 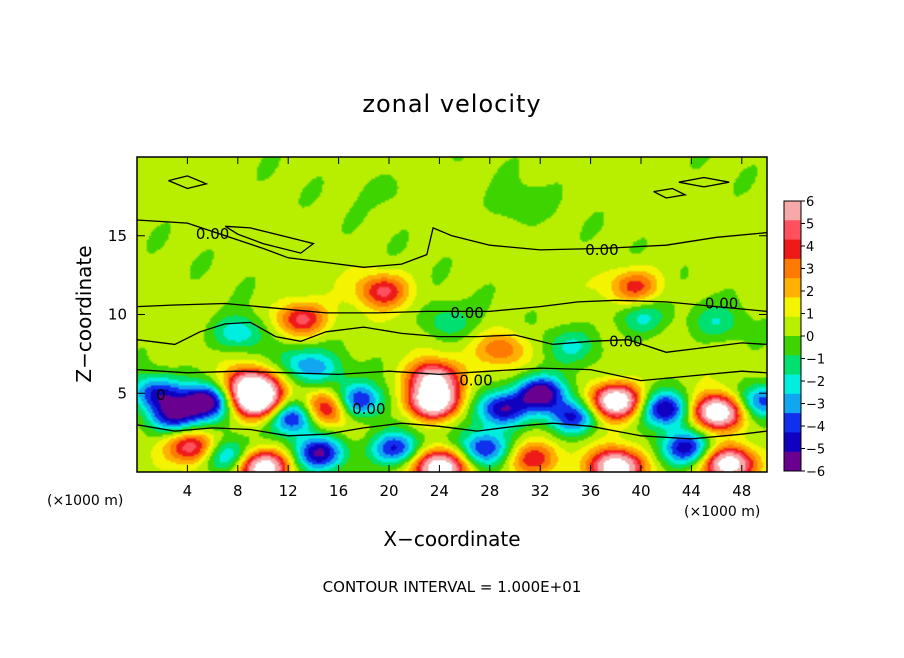 I want to click on colorbar-tick-label: −6, so click(x=815, y=472).